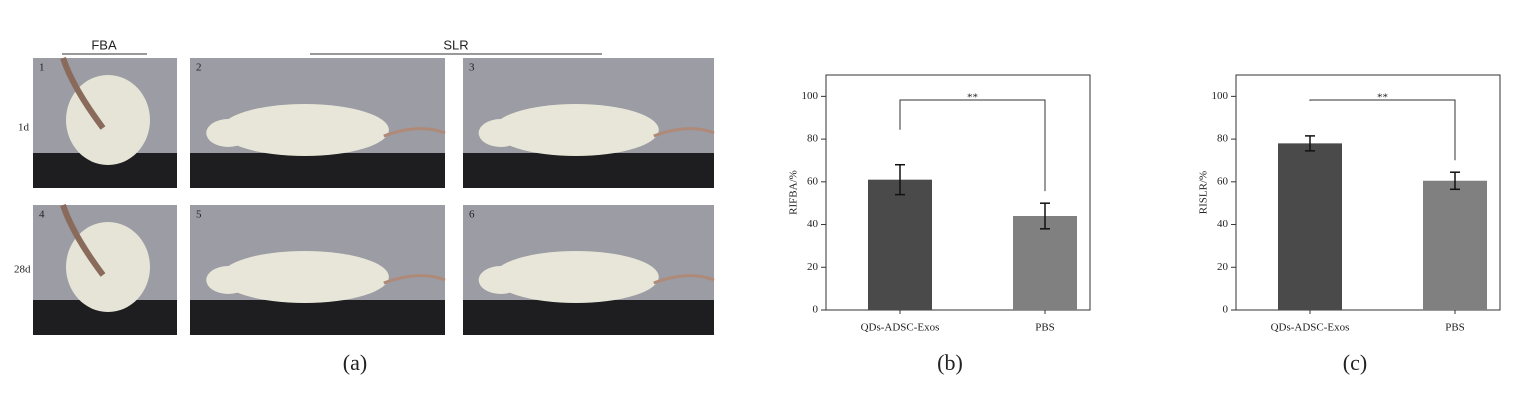 Image resolution: width=1526 pixels, height=411 pixels. I want to click on photo: 1, so click(105, 122).